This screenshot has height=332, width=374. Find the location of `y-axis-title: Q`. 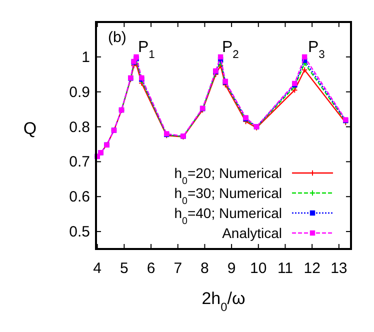

y-axis-title: Q is located at coordinates (30, 128).